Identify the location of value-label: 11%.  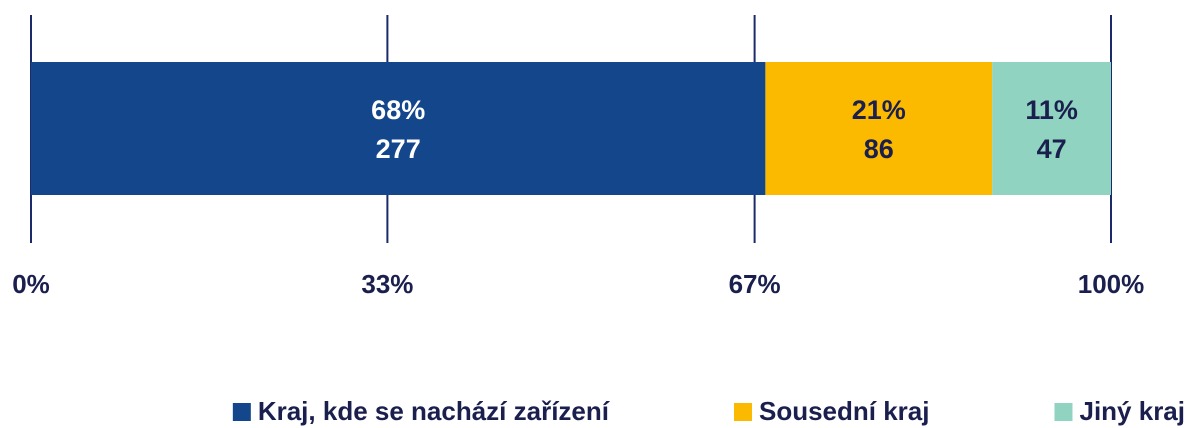
(1051, 110).